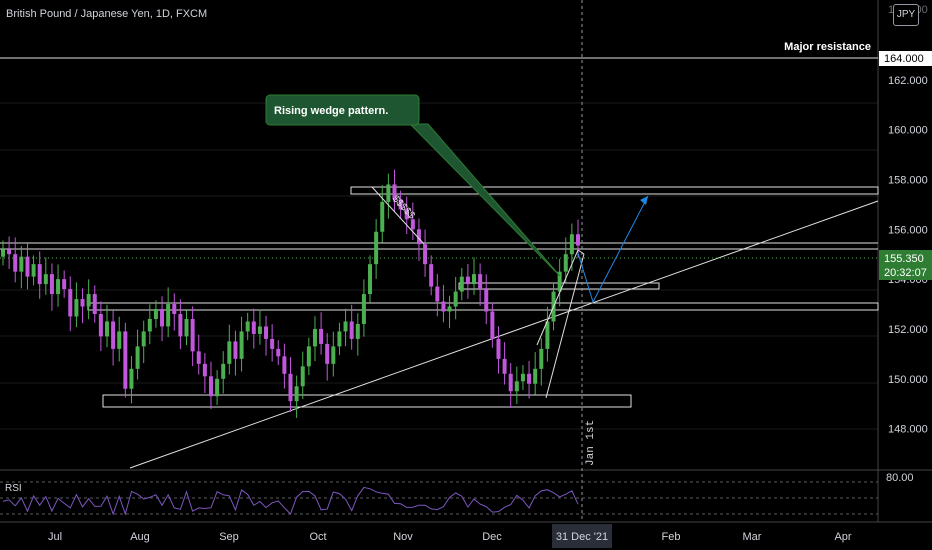  Describe the element at coordinates (904, 59) in the screenshot. I see `major-resistance-tag-text: 164.000` at that location.